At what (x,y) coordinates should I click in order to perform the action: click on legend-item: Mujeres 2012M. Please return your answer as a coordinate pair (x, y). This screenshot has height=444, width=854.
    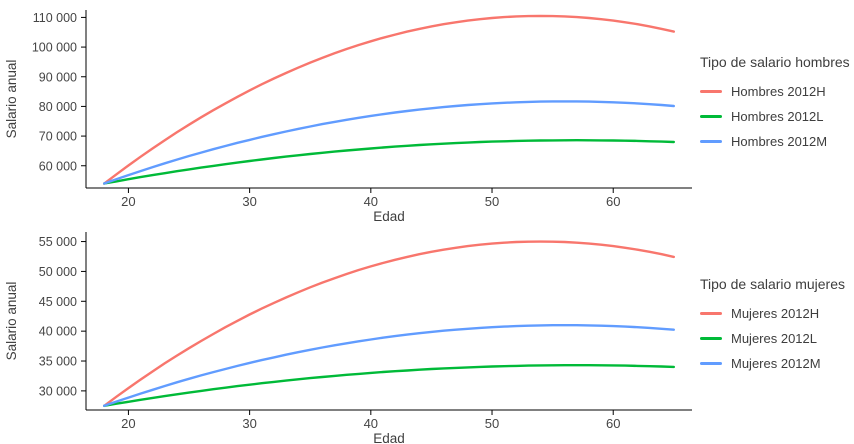
    Looking at the image, I should click on (775, 363).